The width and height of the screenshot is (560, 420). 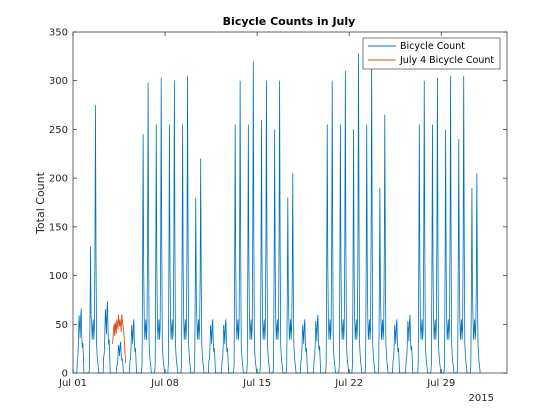 I want to click on y-tick-label: 200, so click(x=58, y=179).